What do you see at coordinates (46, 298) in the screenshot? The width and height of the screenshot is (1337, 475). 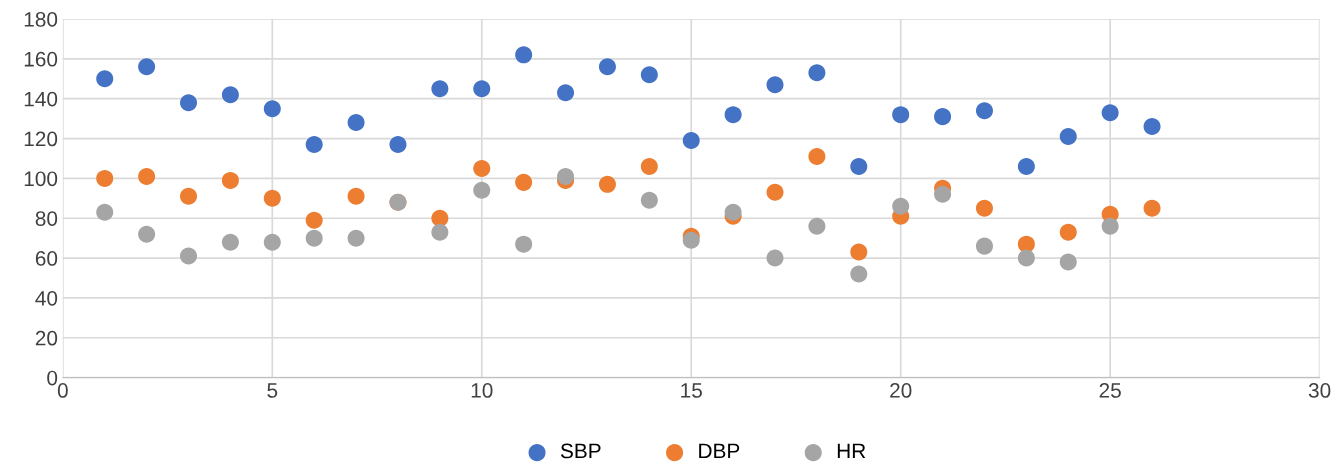 I see `y-tick-label: 40` at bounding box center [46, 298].